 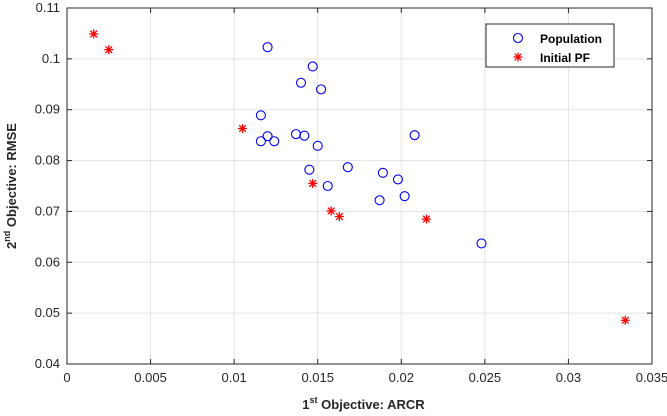 What do you see at coordinates (47, 261) in the screenshot?
I see `y-tick-label: 0.06` at bounding box center [47, 261].